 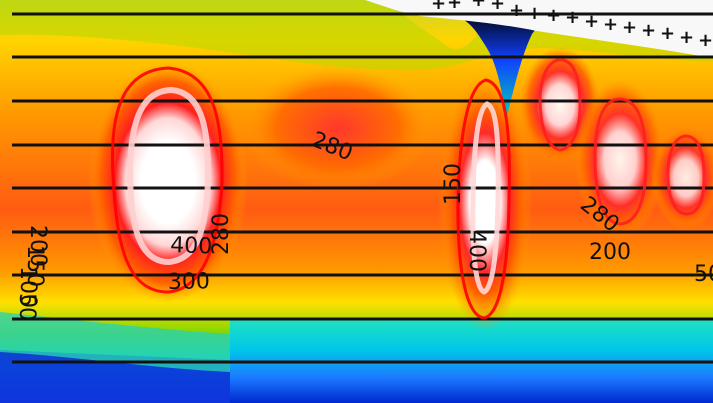 I want to click on contour-label-200-right: 200, so click(x=610, y=252).